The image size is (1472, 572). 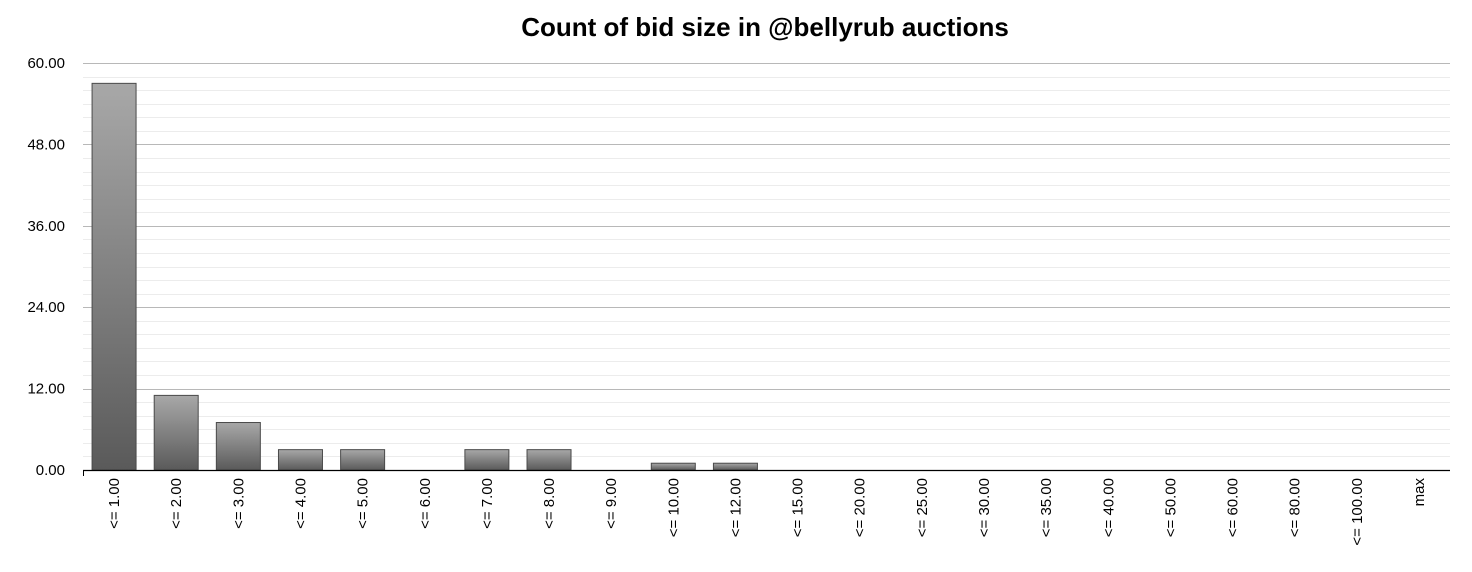 What do you see at coordinates (300, 503) in the screenshot?
I see `x-tick-label: <= 4.00` at bounding box center [300, 503].